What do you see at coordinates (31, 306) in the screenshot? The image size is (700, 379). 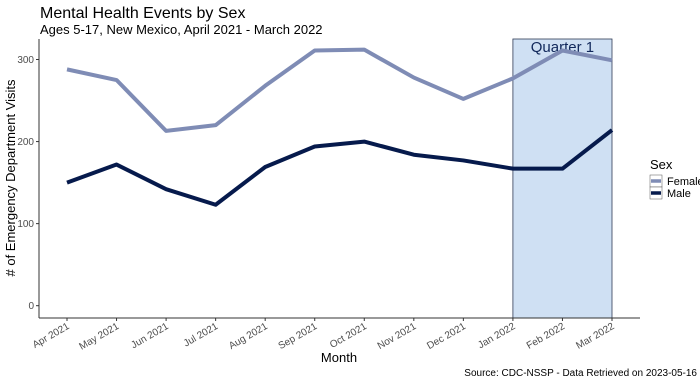 I see `y-tick-label: 0` at bounding box center [31, 306].